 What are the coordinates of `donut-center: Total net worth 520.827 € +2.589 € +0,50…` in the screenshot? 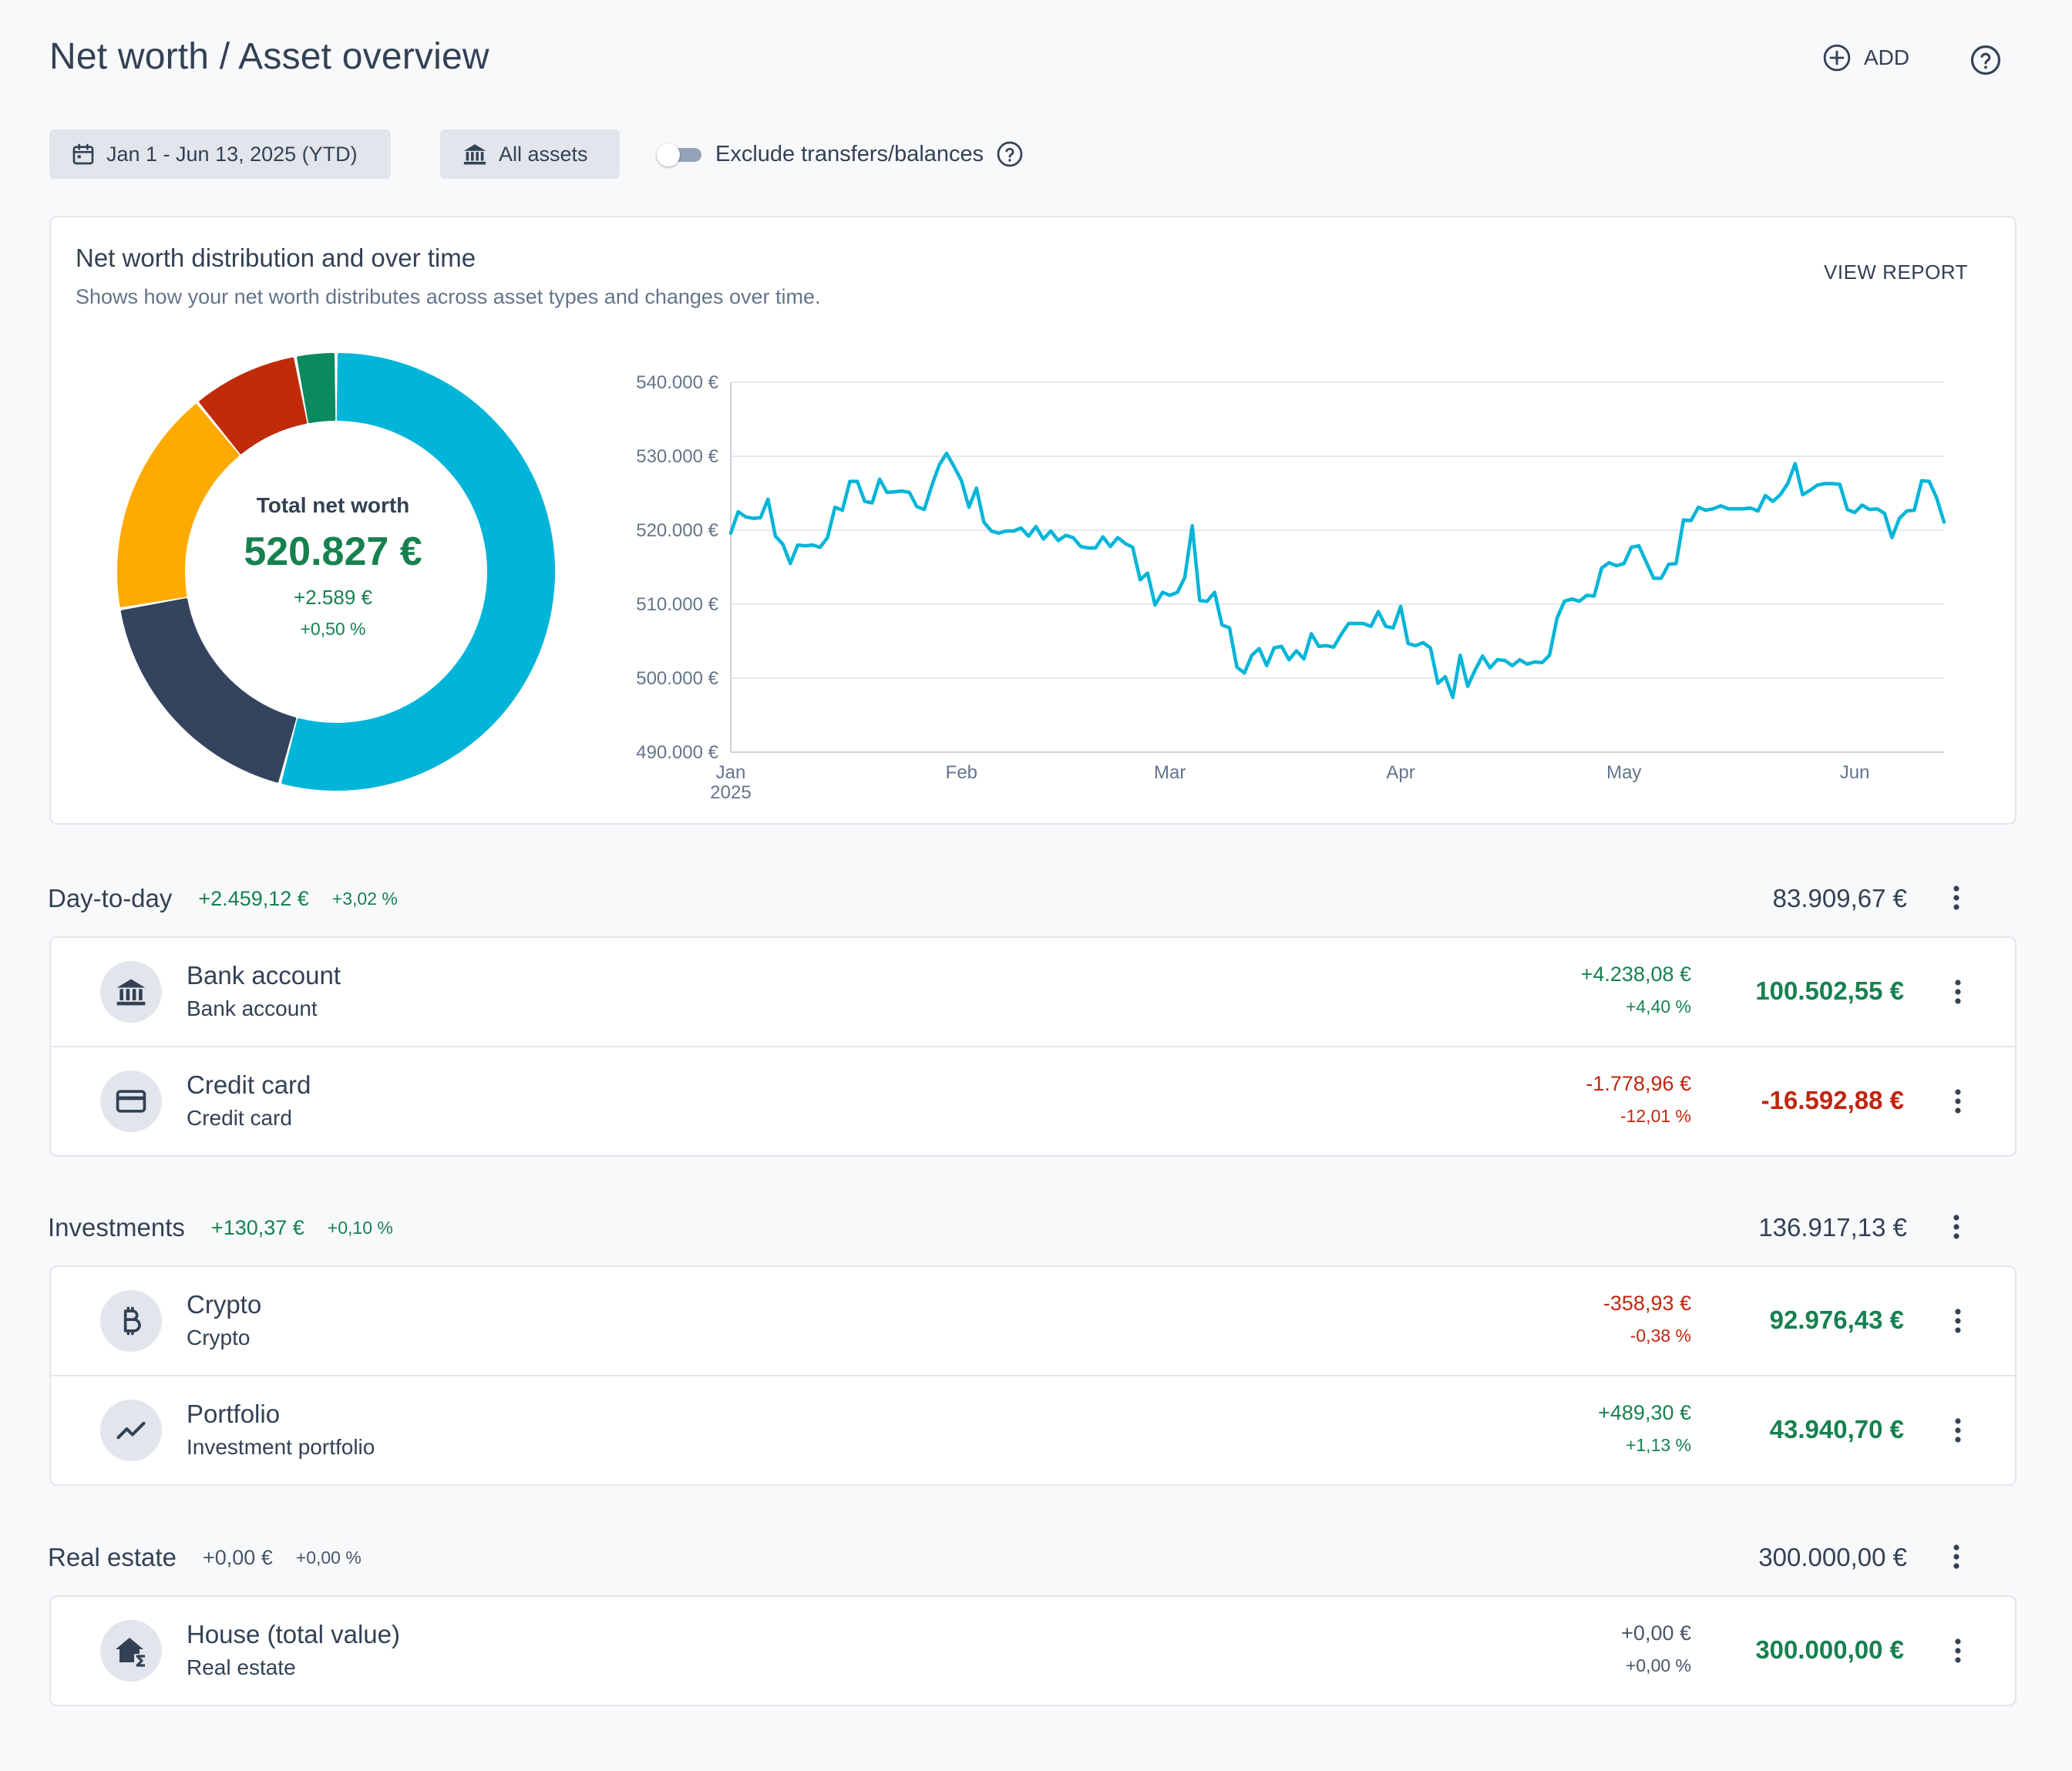 It's located at (333, 566).